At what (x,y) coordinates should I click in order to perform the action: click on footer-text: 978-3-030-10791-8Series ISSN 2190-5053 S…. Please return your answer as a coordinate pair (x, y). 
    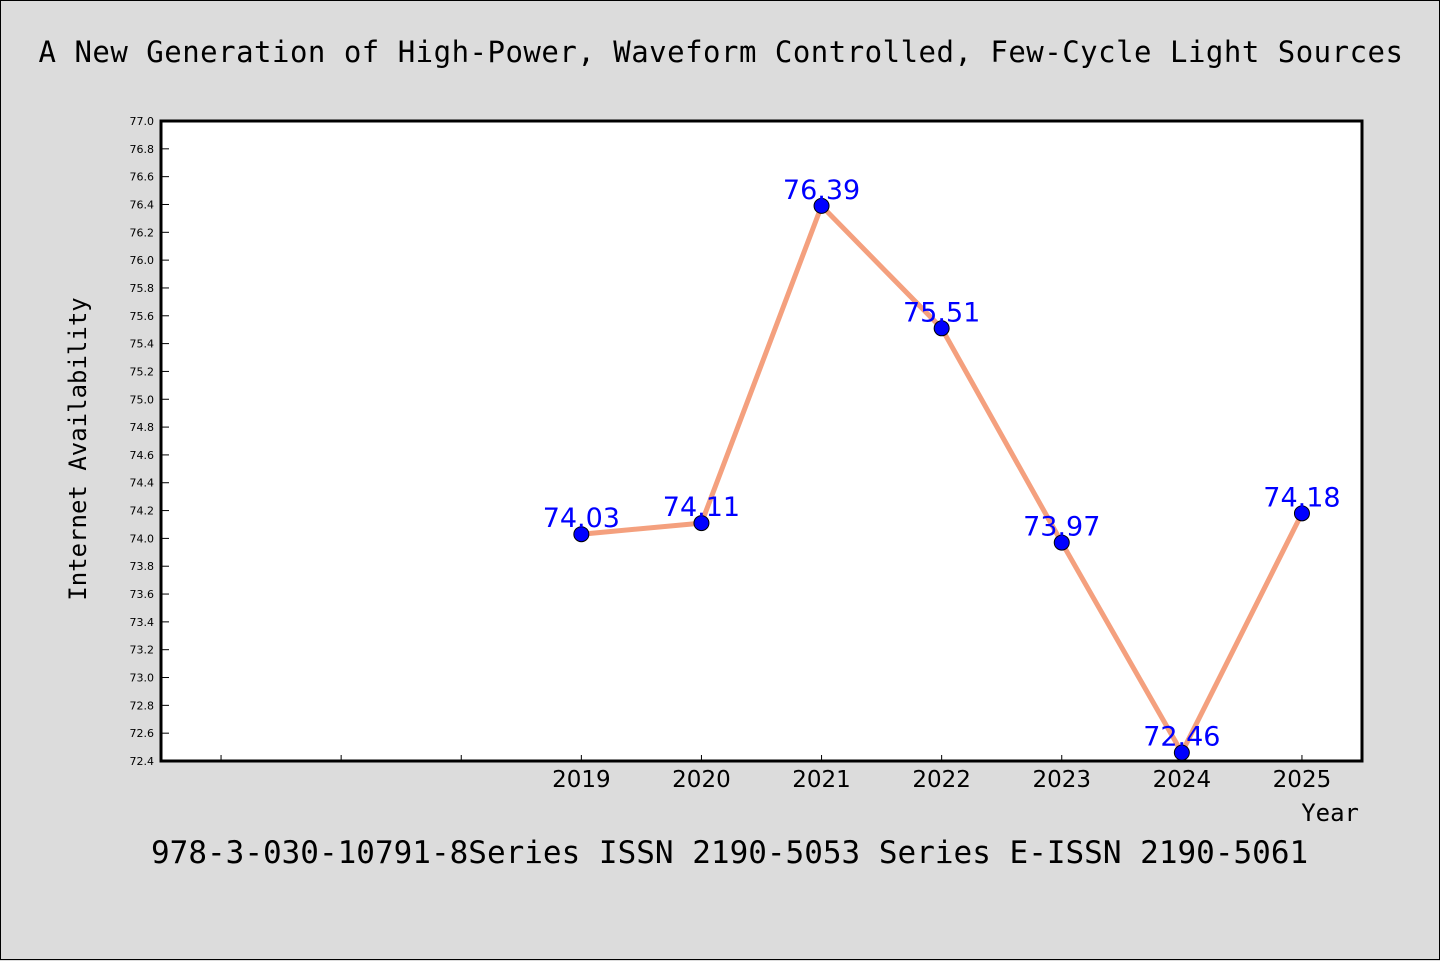
    Looking at the image, I should click on (730, 853).